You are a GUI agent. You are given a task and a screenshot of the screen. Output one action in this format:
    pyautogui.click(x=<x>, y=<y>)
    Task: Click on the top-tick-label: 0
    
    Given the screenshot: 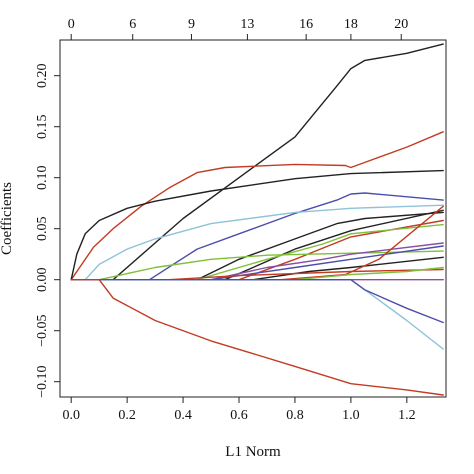 What is the action you would take?
    pyautogui.click(x=71, y=24)
    